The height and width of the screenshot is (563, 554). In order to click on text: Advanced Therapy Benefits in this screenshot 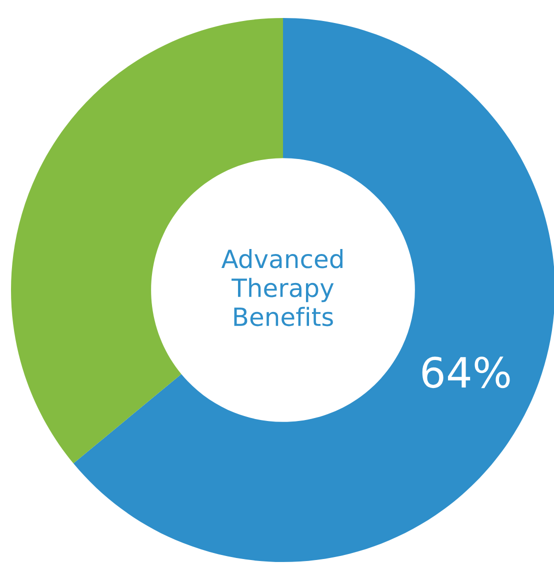, I will do `click(281, 287)`.